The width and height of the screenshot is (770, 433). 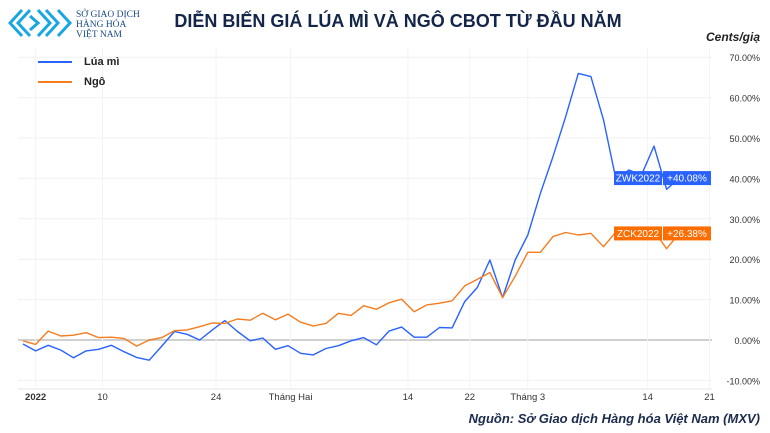 I want to click on legend-item-wheat: Lúa mì, so click(x=78, y=62).